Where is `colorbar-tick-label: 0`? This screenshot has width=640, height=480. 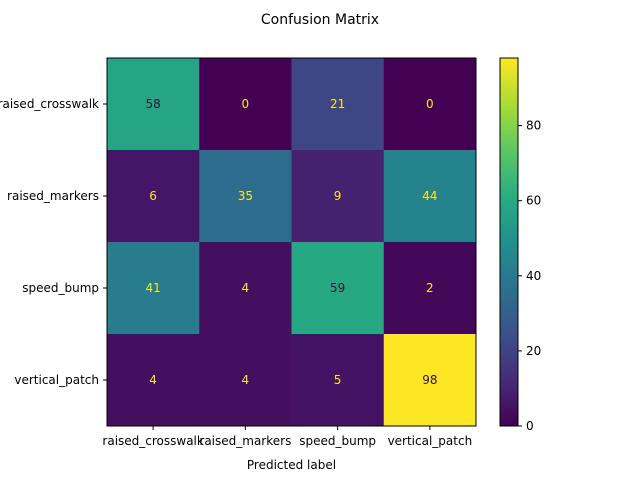 colorbar-tick-label: 0 is located at coordinates (530, 426).